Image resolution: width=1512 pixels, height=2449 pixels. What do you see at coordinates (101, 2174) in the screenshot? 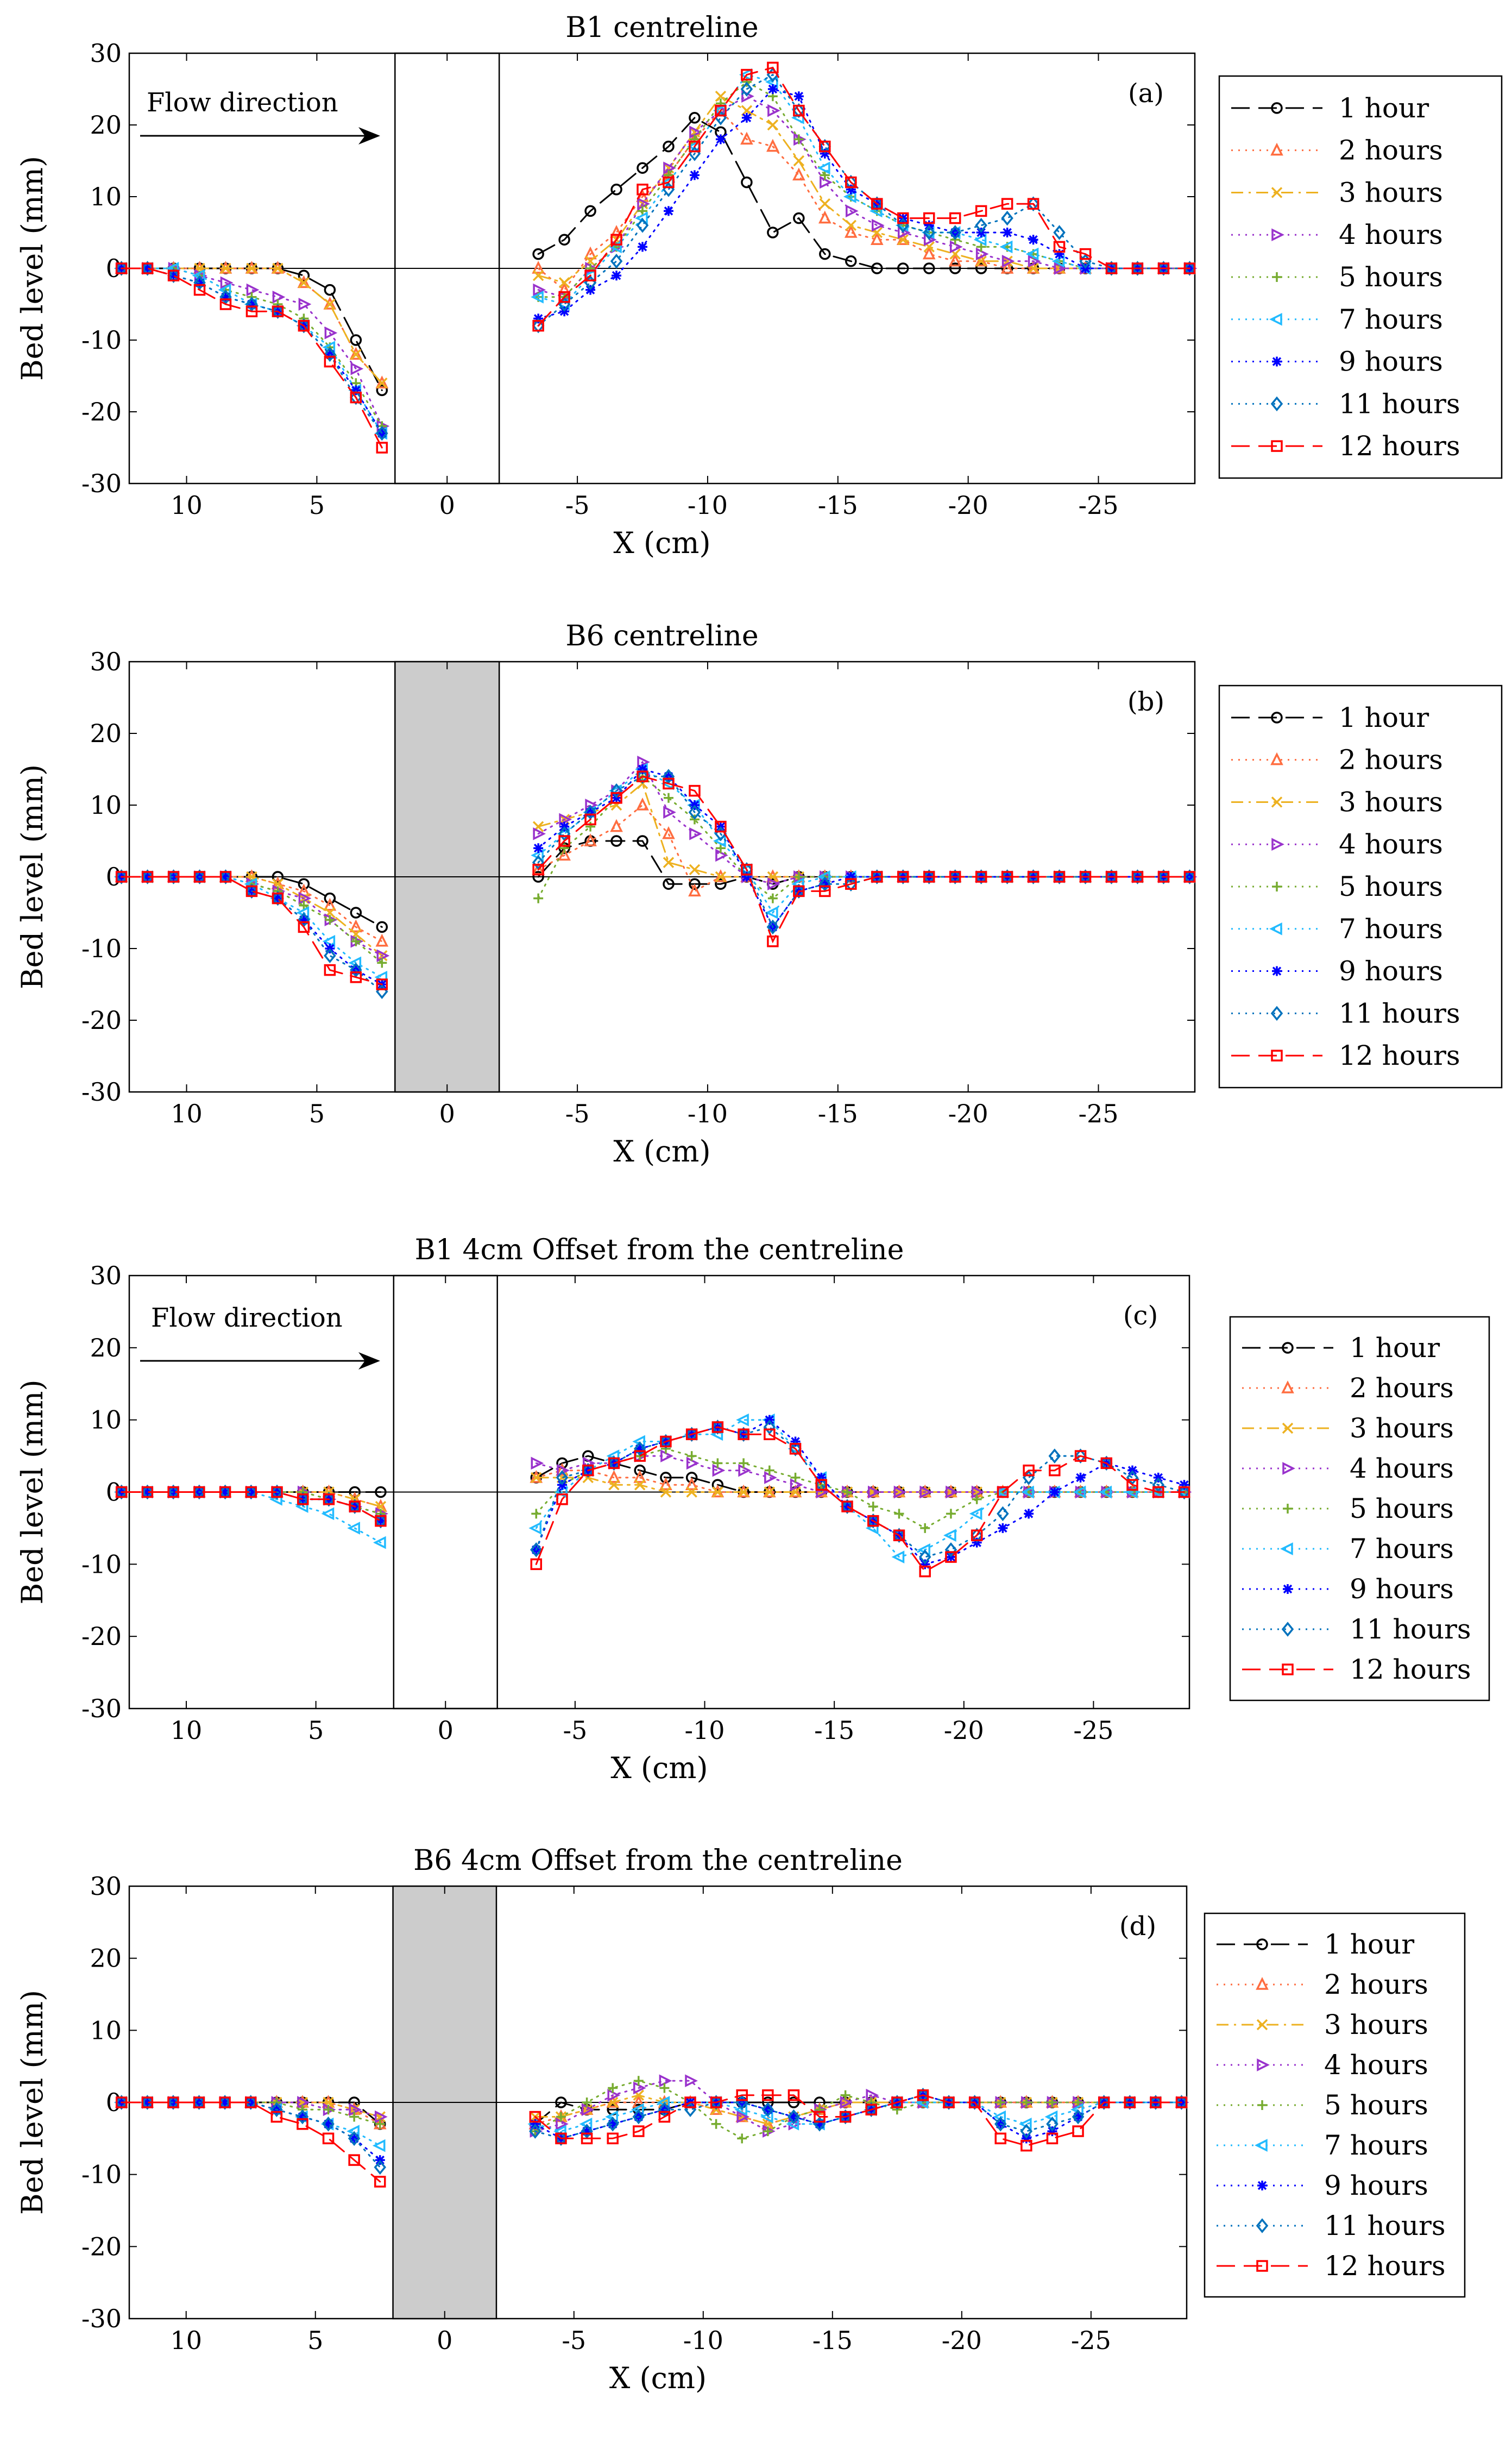
I see `y-tick-label: -10` at bounding box center [101, 2174].